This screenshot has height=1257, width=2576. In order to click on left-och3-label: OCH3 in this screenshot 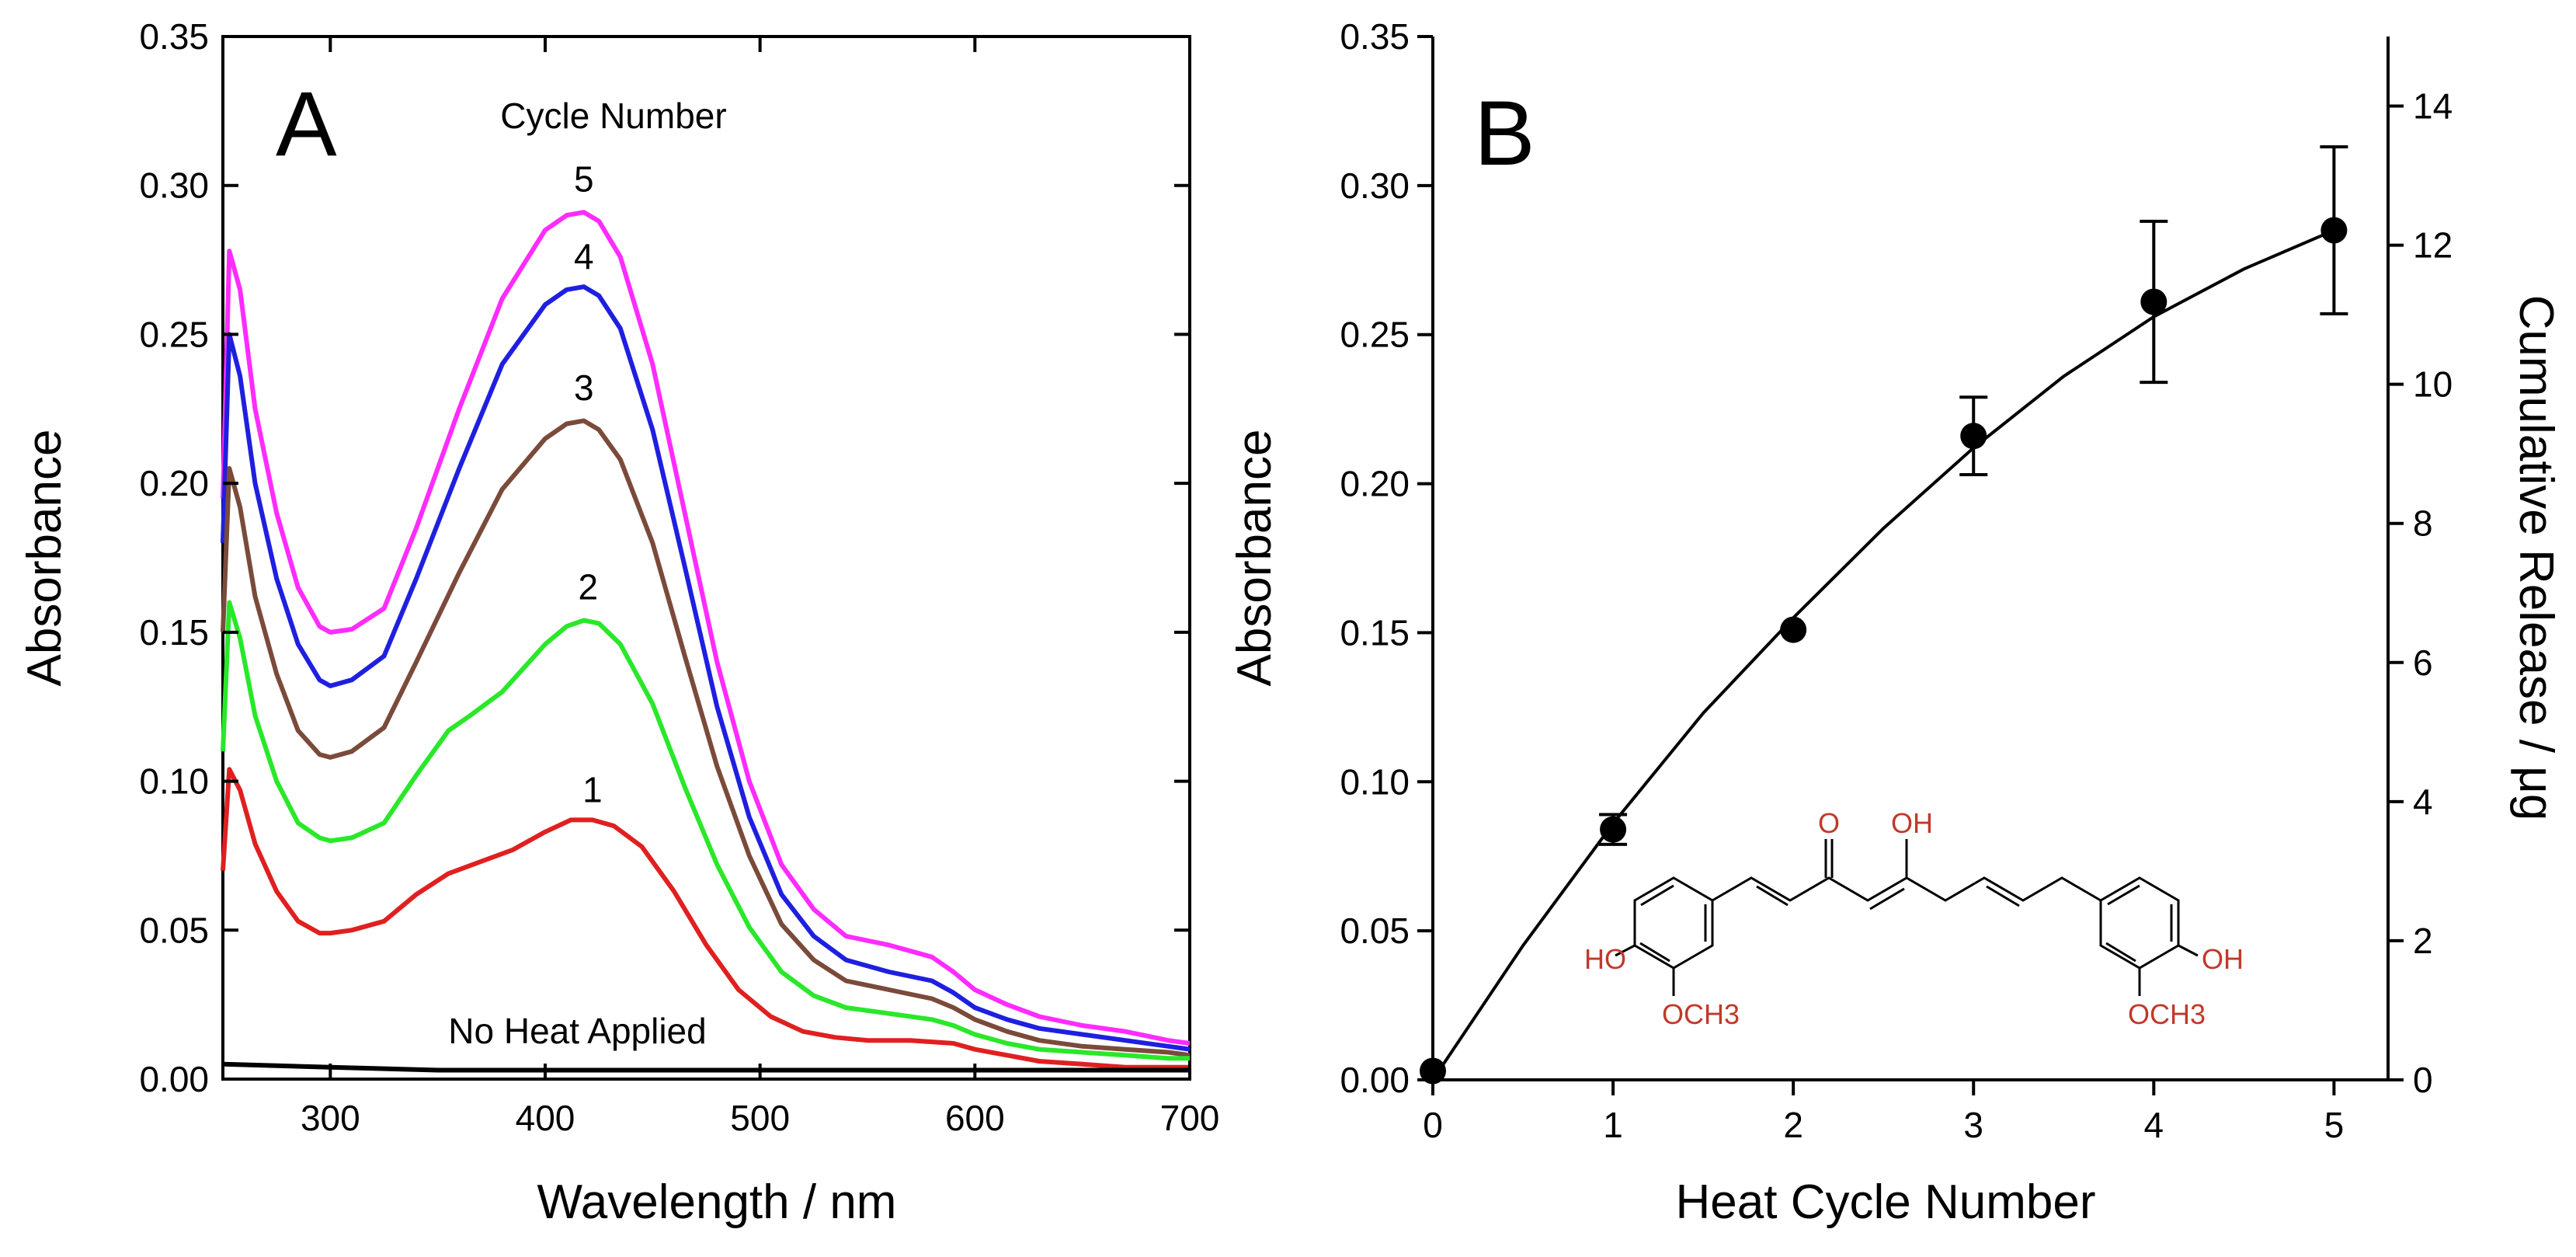, I will do `click(1701, 1014)`.